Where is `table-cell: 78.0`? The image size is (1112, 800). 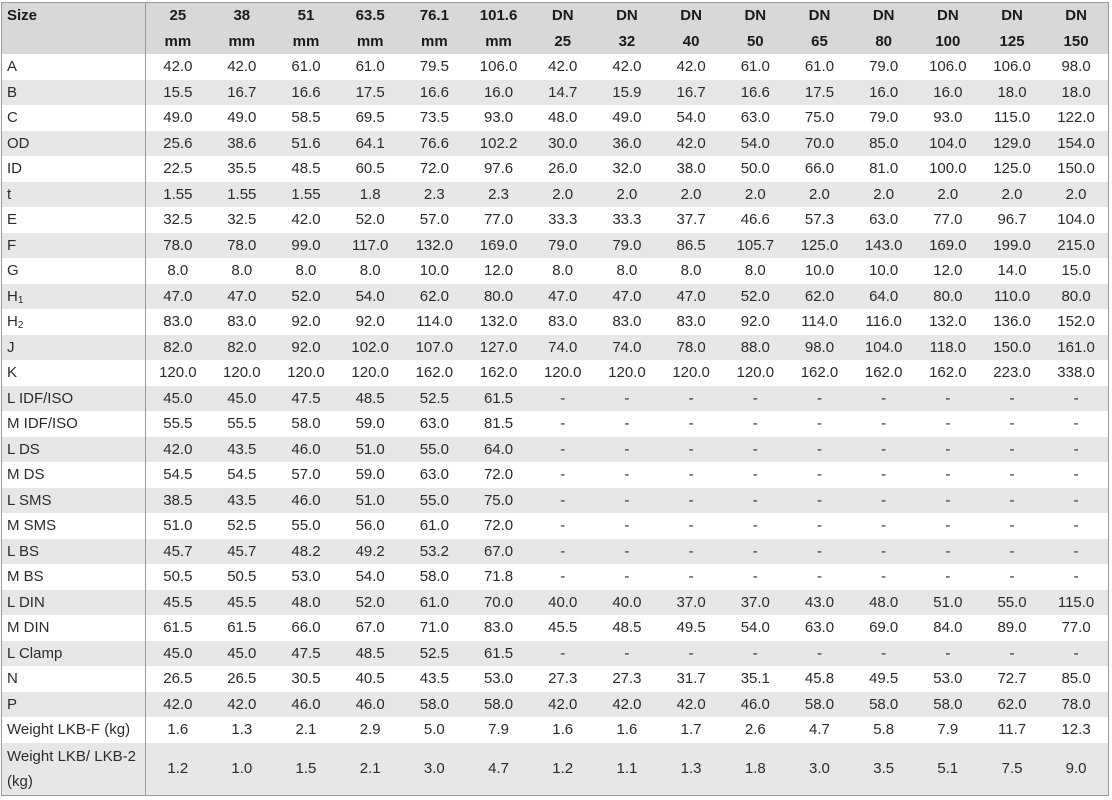 table-cell: 78.0 is located at coordinates (242, 245).